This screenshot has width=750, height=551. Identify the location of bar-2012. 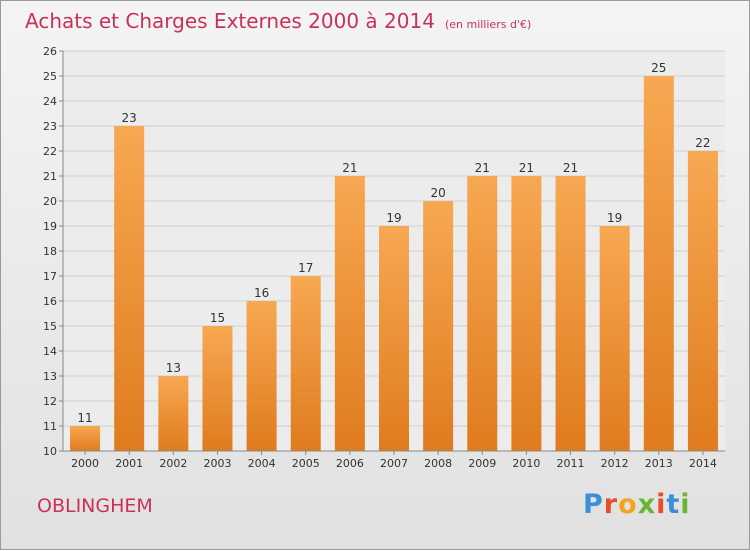
(614, 338).